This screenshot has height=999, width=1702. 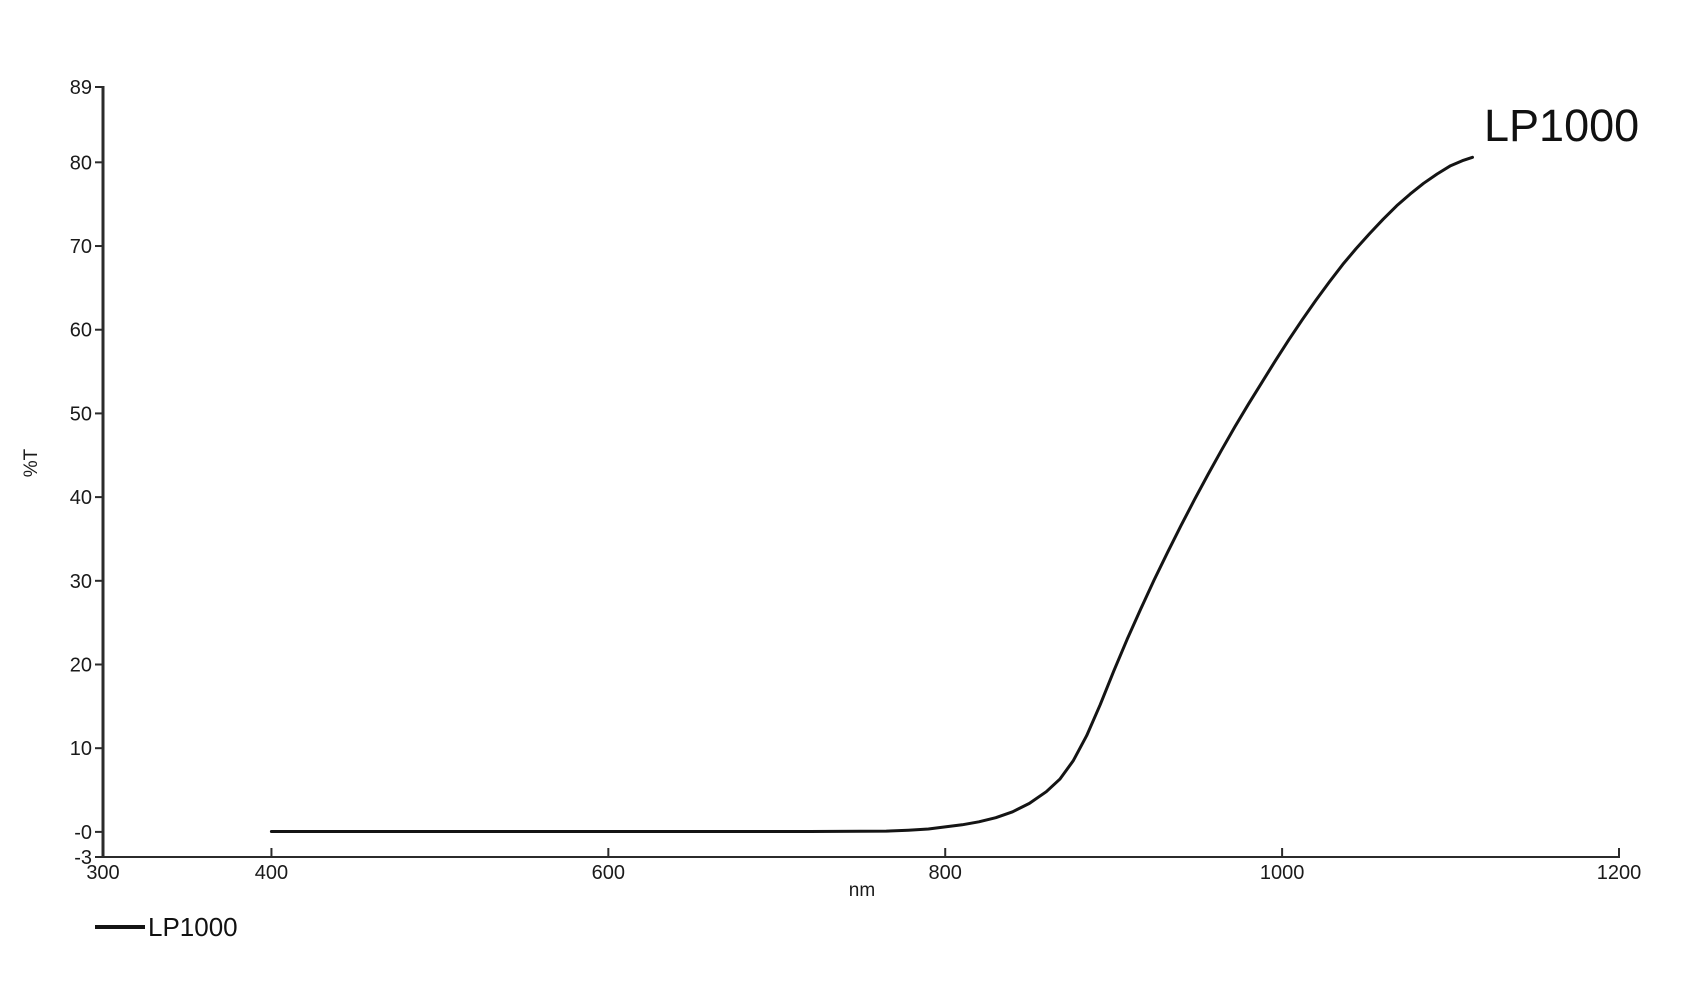 What do you see at coordinates (81, 666) in the screenshot?
I see `y-tick-label-20: 20` at bounding box center [81, 666].